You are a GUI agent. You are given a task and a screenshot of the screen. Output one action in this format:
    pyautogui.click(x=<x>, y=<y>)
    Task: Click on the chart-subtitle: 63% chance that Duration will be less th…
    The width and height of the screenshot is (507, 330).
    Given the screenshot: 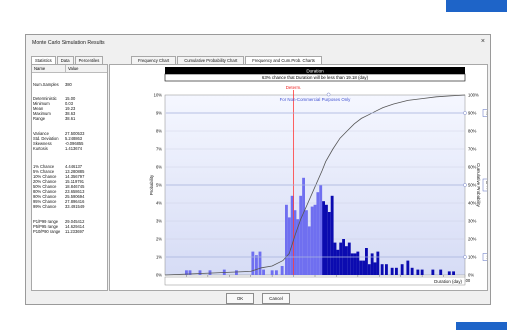 What is the action you would take?
    pyautogui.click(x=315, y=77)
    